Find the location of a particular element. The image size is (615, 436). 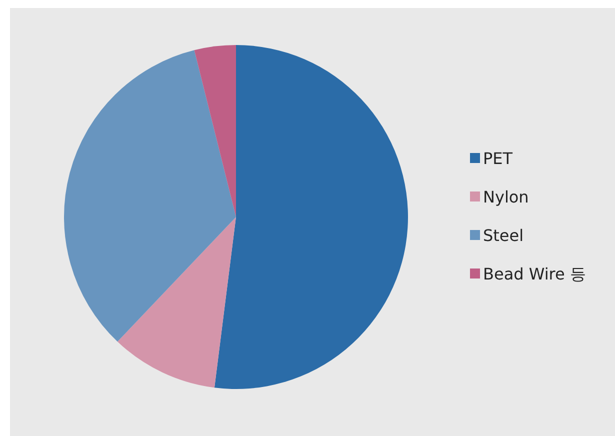

legend-label: PET is located at coordinates (498, 158).